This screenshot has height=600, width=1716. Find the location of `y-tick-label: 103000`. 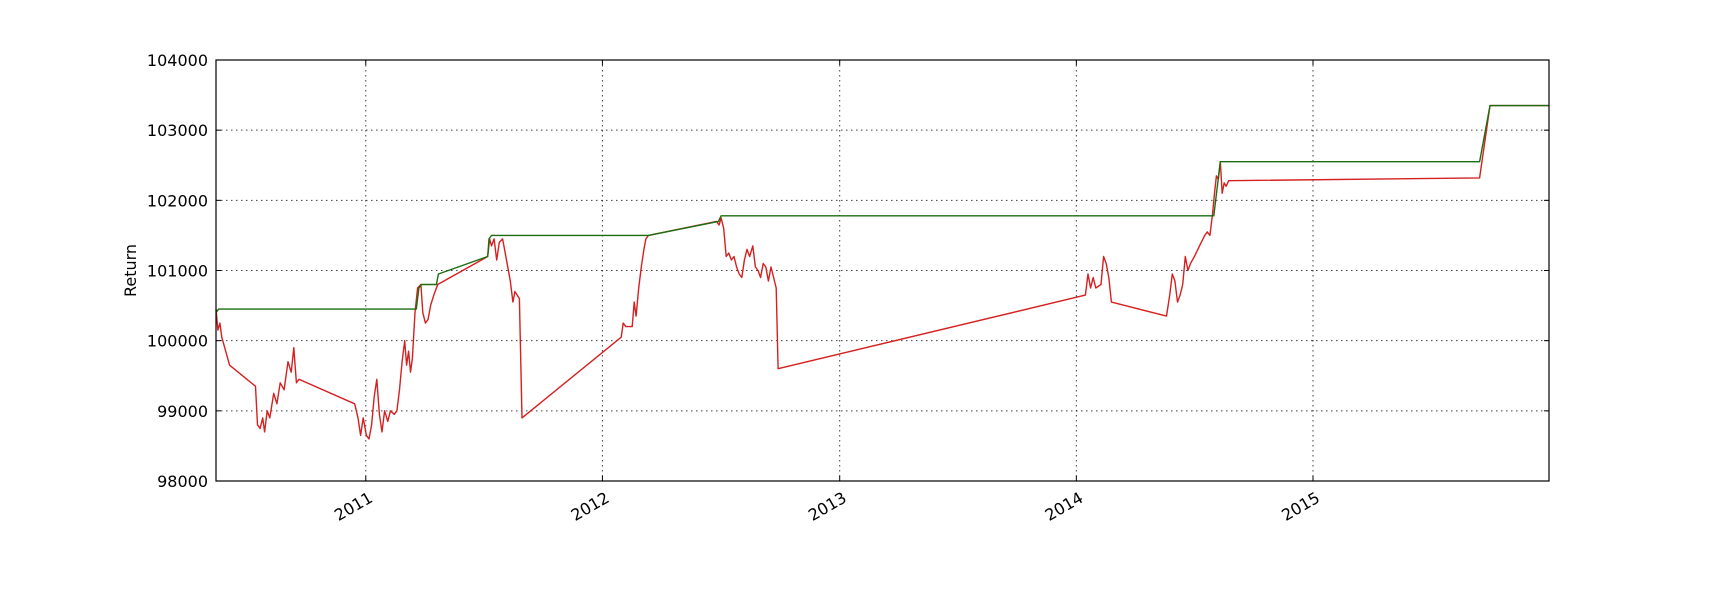

y-tick-label: 103000 is located at coordinates (177, 130).